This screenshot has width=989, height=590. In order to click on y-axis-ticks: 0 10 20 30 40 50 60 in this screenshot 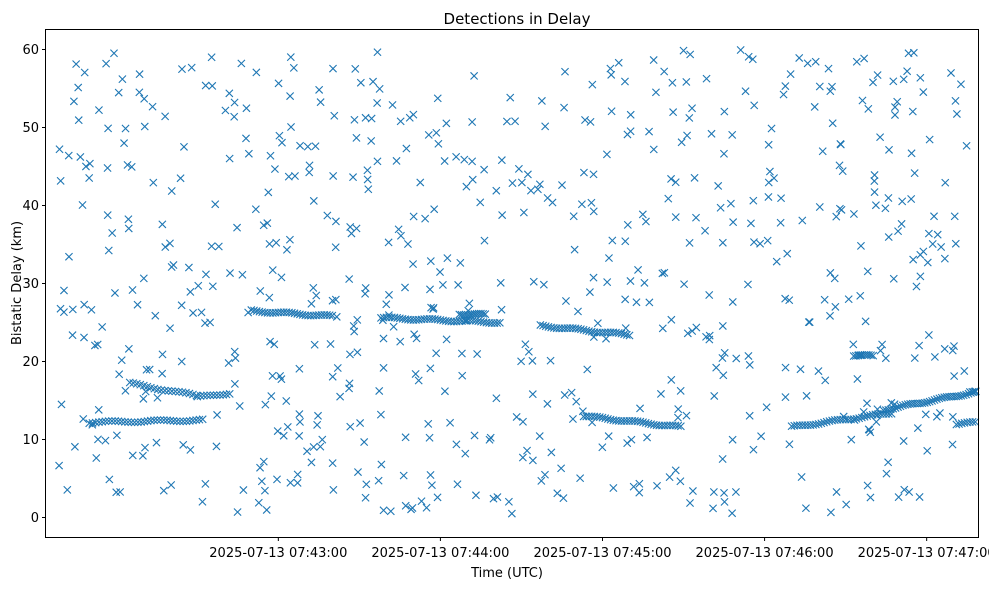, I will do `click(34, 284)`.